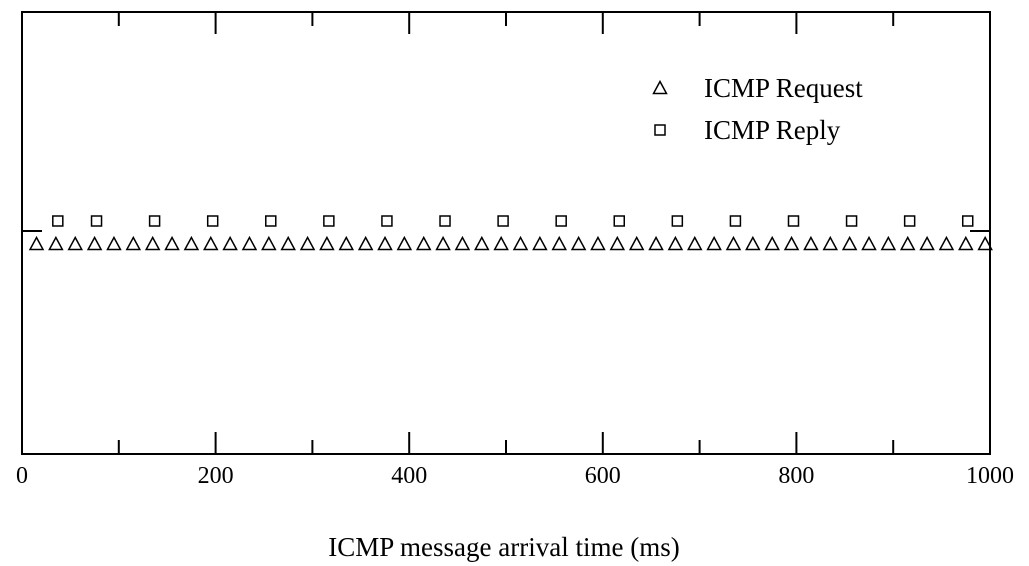 Image resolution: width=1029 pixels, height=566 pixels. What do you see at coordinates (409, 476) in the screenshot?
I see `x-tick-label: 400` at bounding box center [409, 476].